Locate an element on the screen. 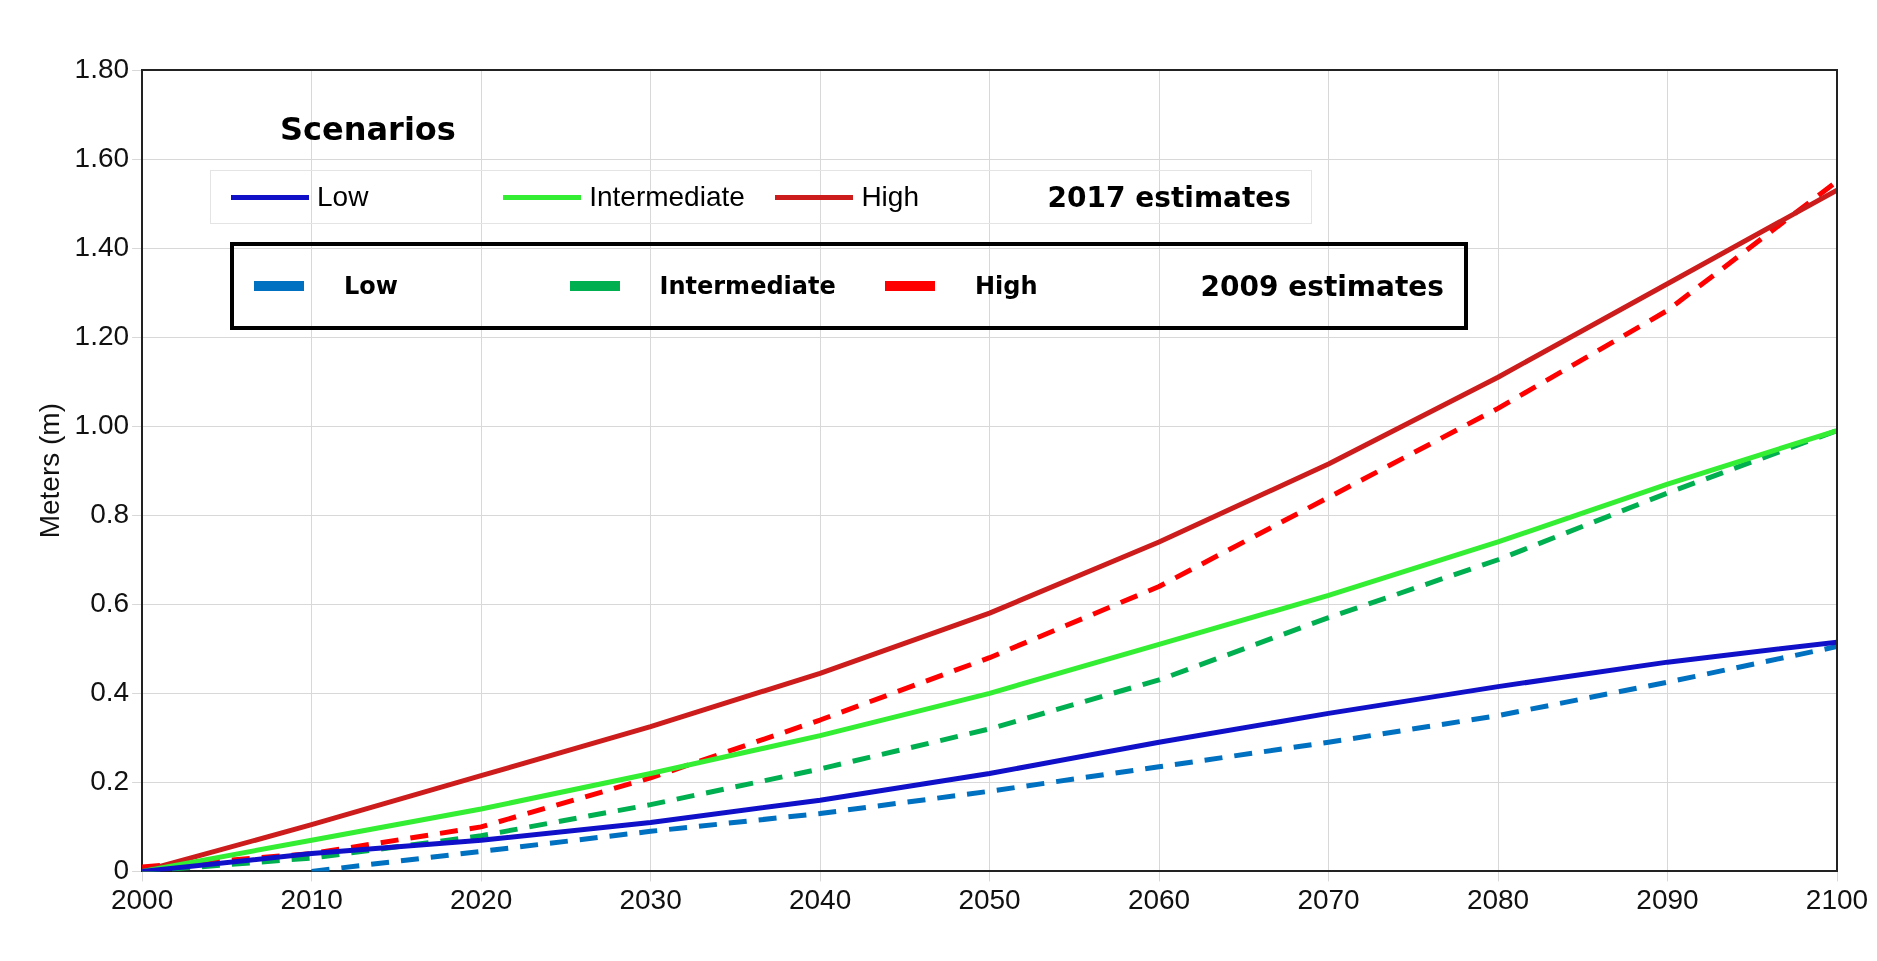  x-tick-label: 2100 is located at coordinates (1837, 899).